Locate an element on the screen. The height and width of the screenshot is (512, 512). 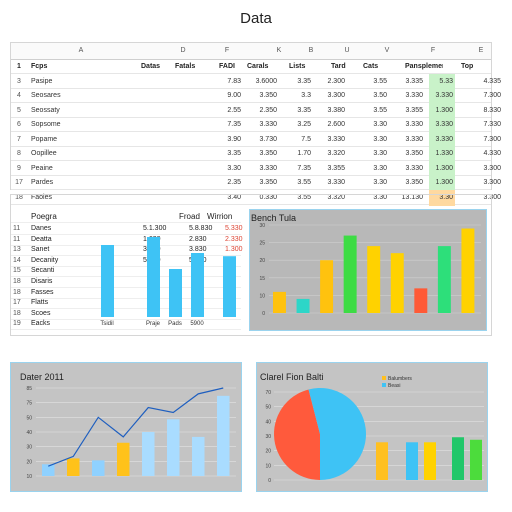
column-header: U is located at coordinates (347, 50).